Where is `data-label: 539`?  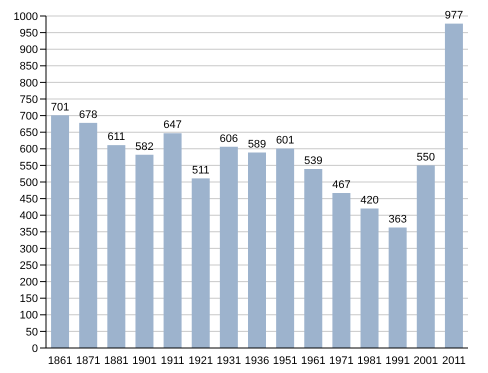 data-label: 539 is located at coordinates (313, 161).